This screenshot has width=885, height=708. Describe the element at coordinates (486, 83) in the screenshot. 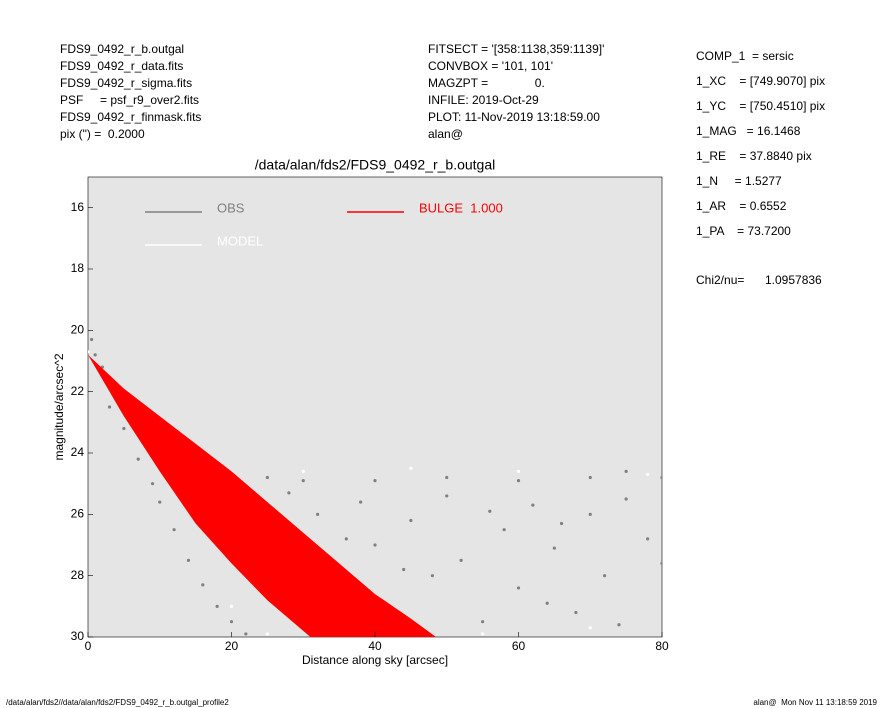

I see `header-middle-line: MAGZPT = 0.` at that location.